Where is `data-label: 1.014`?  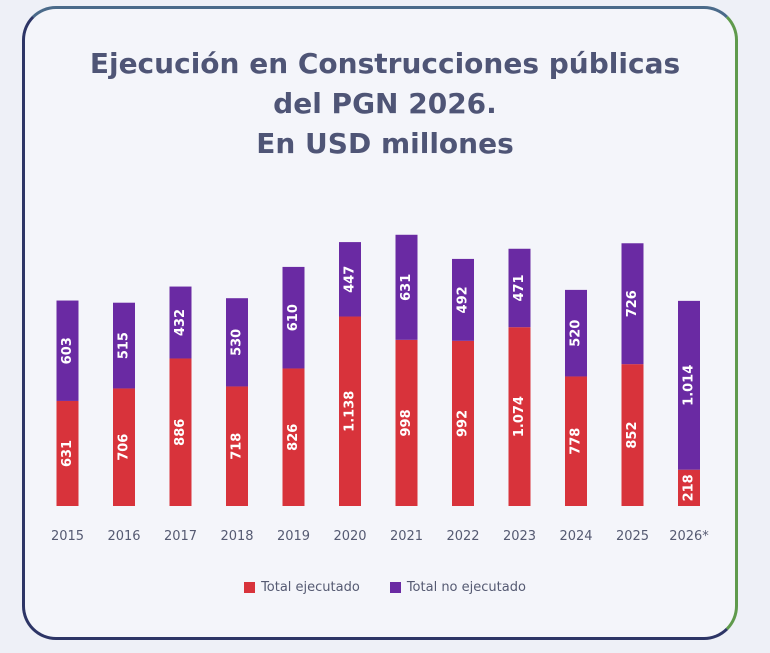
data-label: 1.014 is located at coordinates (689, 385).